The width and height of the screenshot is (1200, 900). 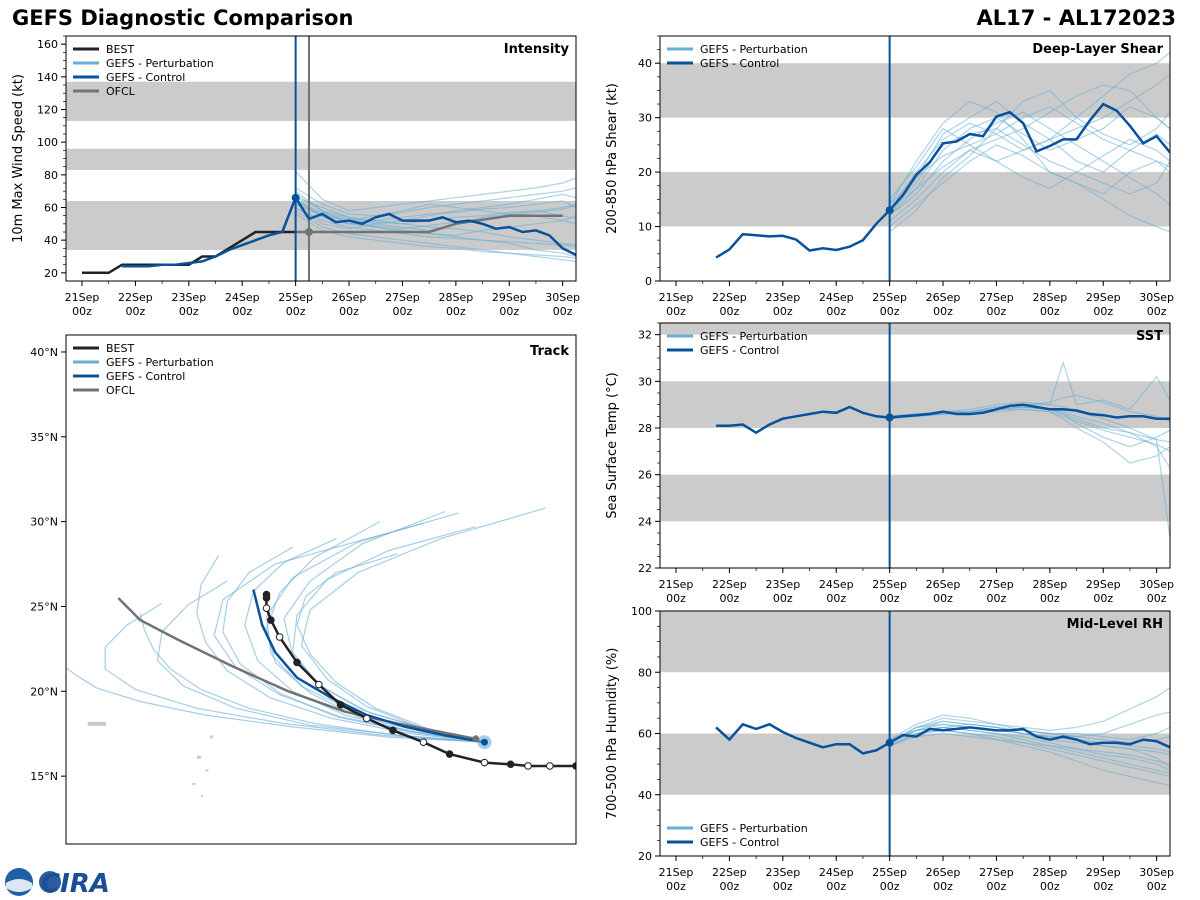 I want to click on page-title: GEFS Diagnostic Comparison, so click(x=183, y=18).